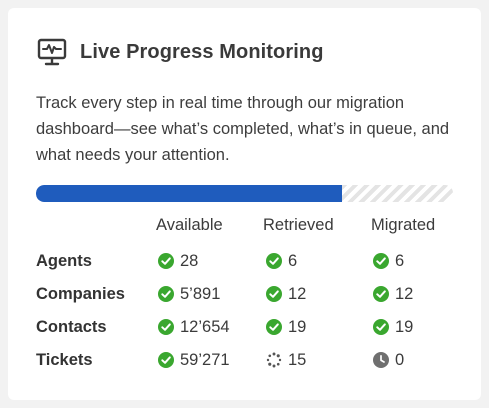 The height and width of the screenshot is (408, 489). Describe the element at coordinates (205, 360) in the screenshot. I see `cell-value: 59’271` at that location.